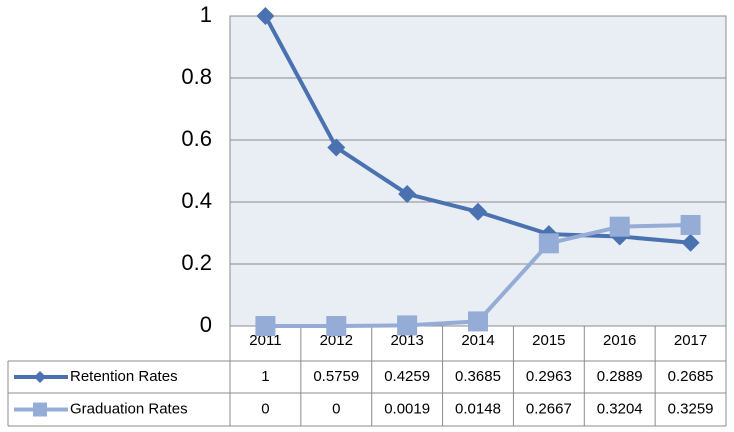 The image size is (734, 432). What do you see at coordinates (206, 14) in the screenshot?
I see `y-tick-label: 1` at bounding box center [206, 14].